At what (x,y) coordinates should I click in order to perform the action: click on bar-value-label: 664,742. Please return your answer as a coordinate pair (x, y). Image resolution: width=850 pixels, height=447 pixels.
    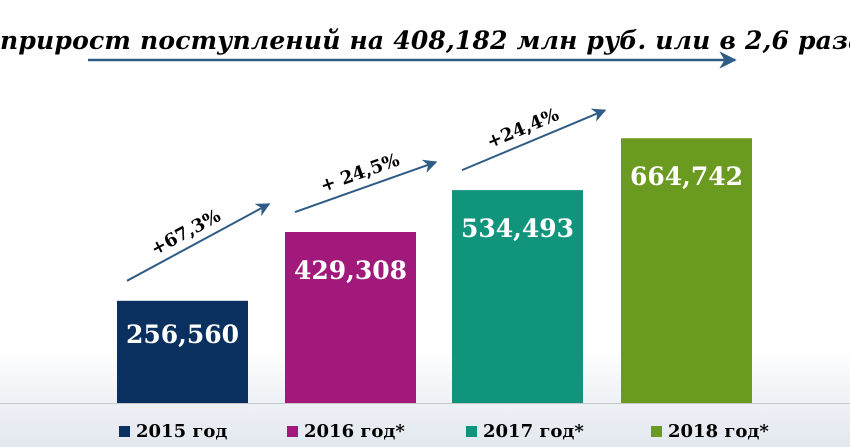
    Looking at the image, I should click on (686, 176).